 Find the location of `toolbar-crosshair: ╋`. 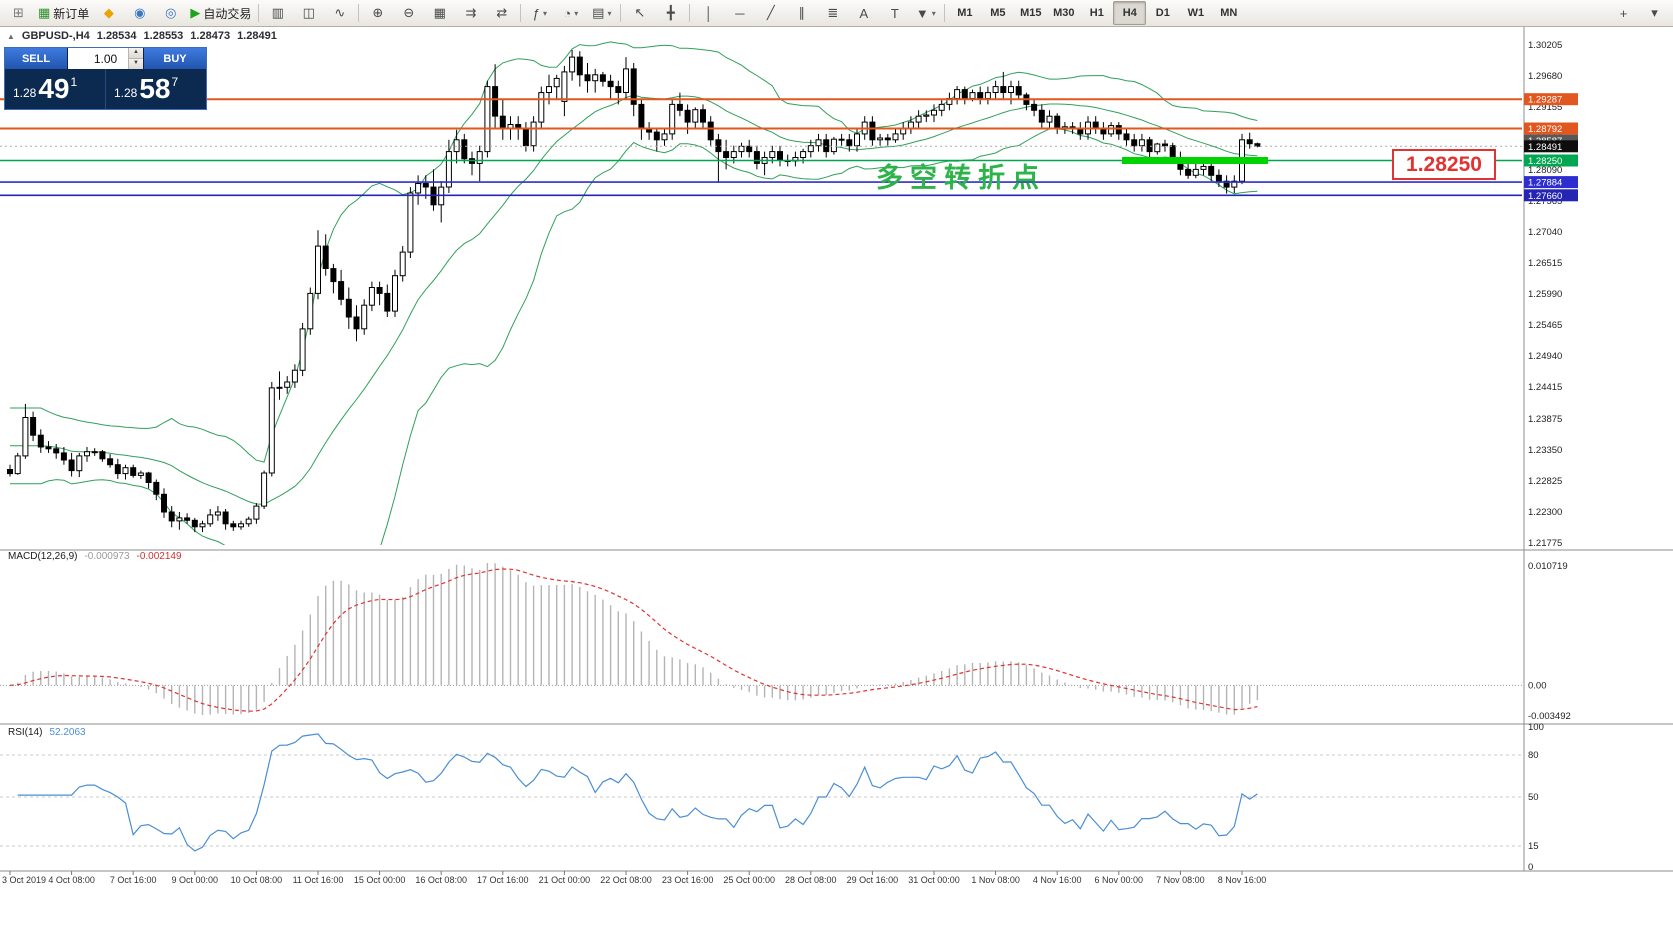

toolbar-crosshair: ╋ is located at coordinates (670, 13).